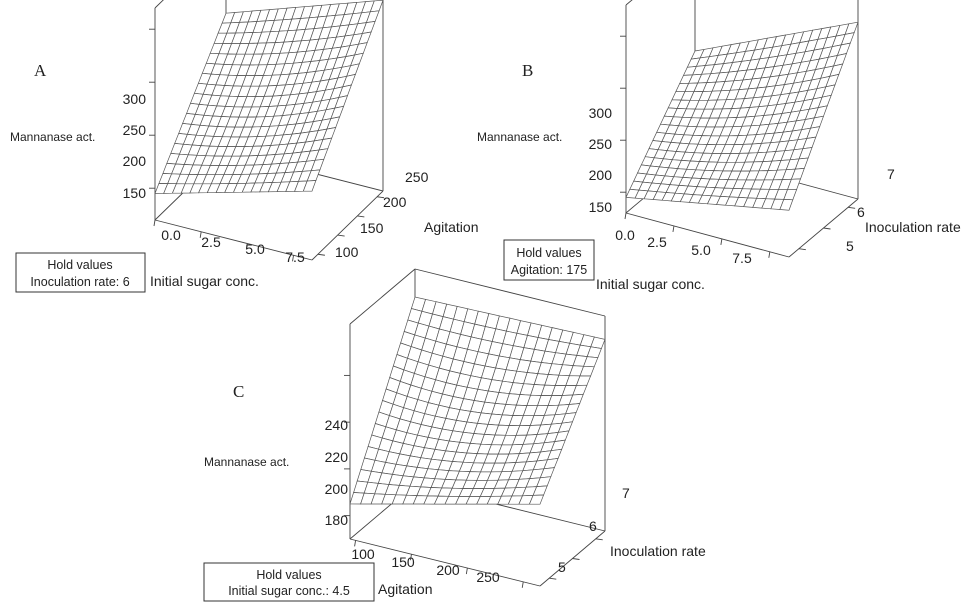 This screenshot has width=974, height=602. Describe the element at coordinates (269, 97) in the screenshot. I see `panel-a-surface` at that location.